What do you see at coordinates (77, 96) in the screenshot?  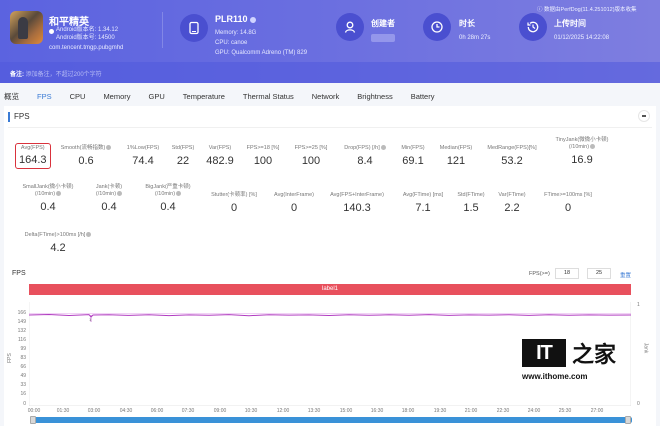 I see `tab-cpu: CPU` at bounding box center [77, 96].